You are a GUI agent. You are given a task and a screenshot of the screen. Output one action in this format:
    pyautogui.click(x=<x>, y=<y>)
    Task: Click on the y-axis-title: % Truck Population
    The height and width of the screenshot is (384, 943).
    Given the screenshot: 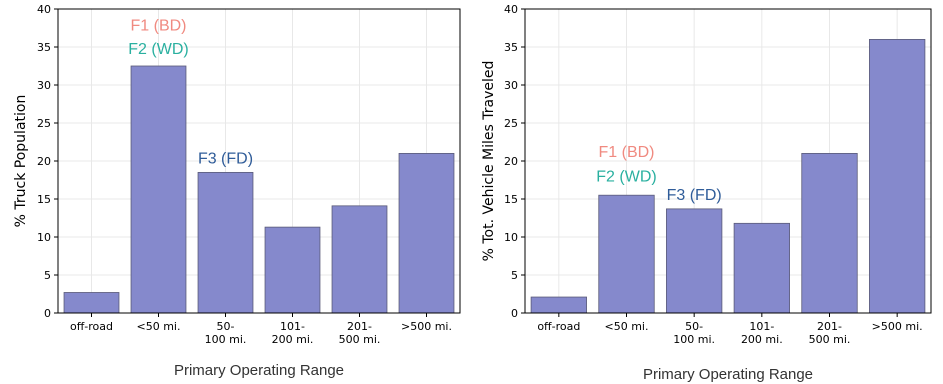 What is the action you would take?
    pyautogui.click(x=21, y=161)
    